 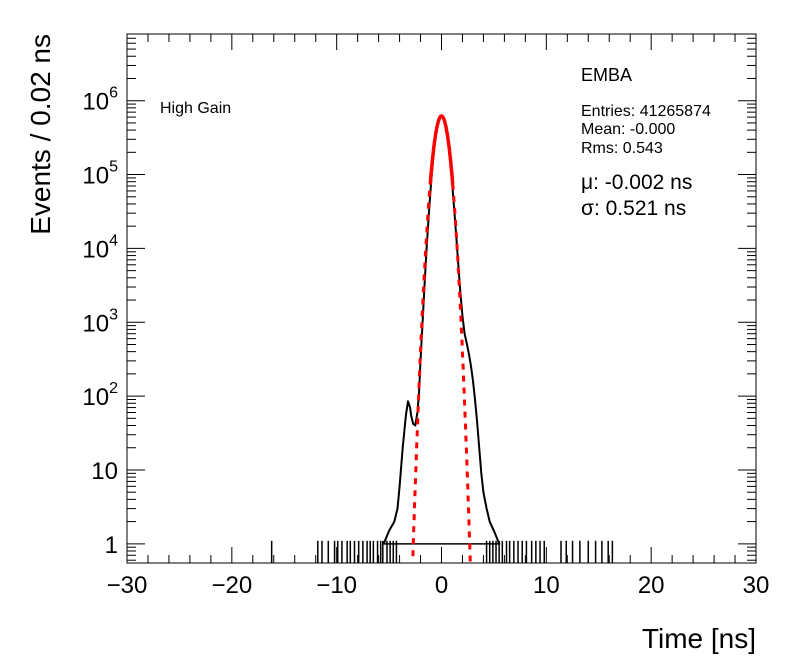 I want to click on y-tick-label: 10⁵, so click(x=100, y=174).